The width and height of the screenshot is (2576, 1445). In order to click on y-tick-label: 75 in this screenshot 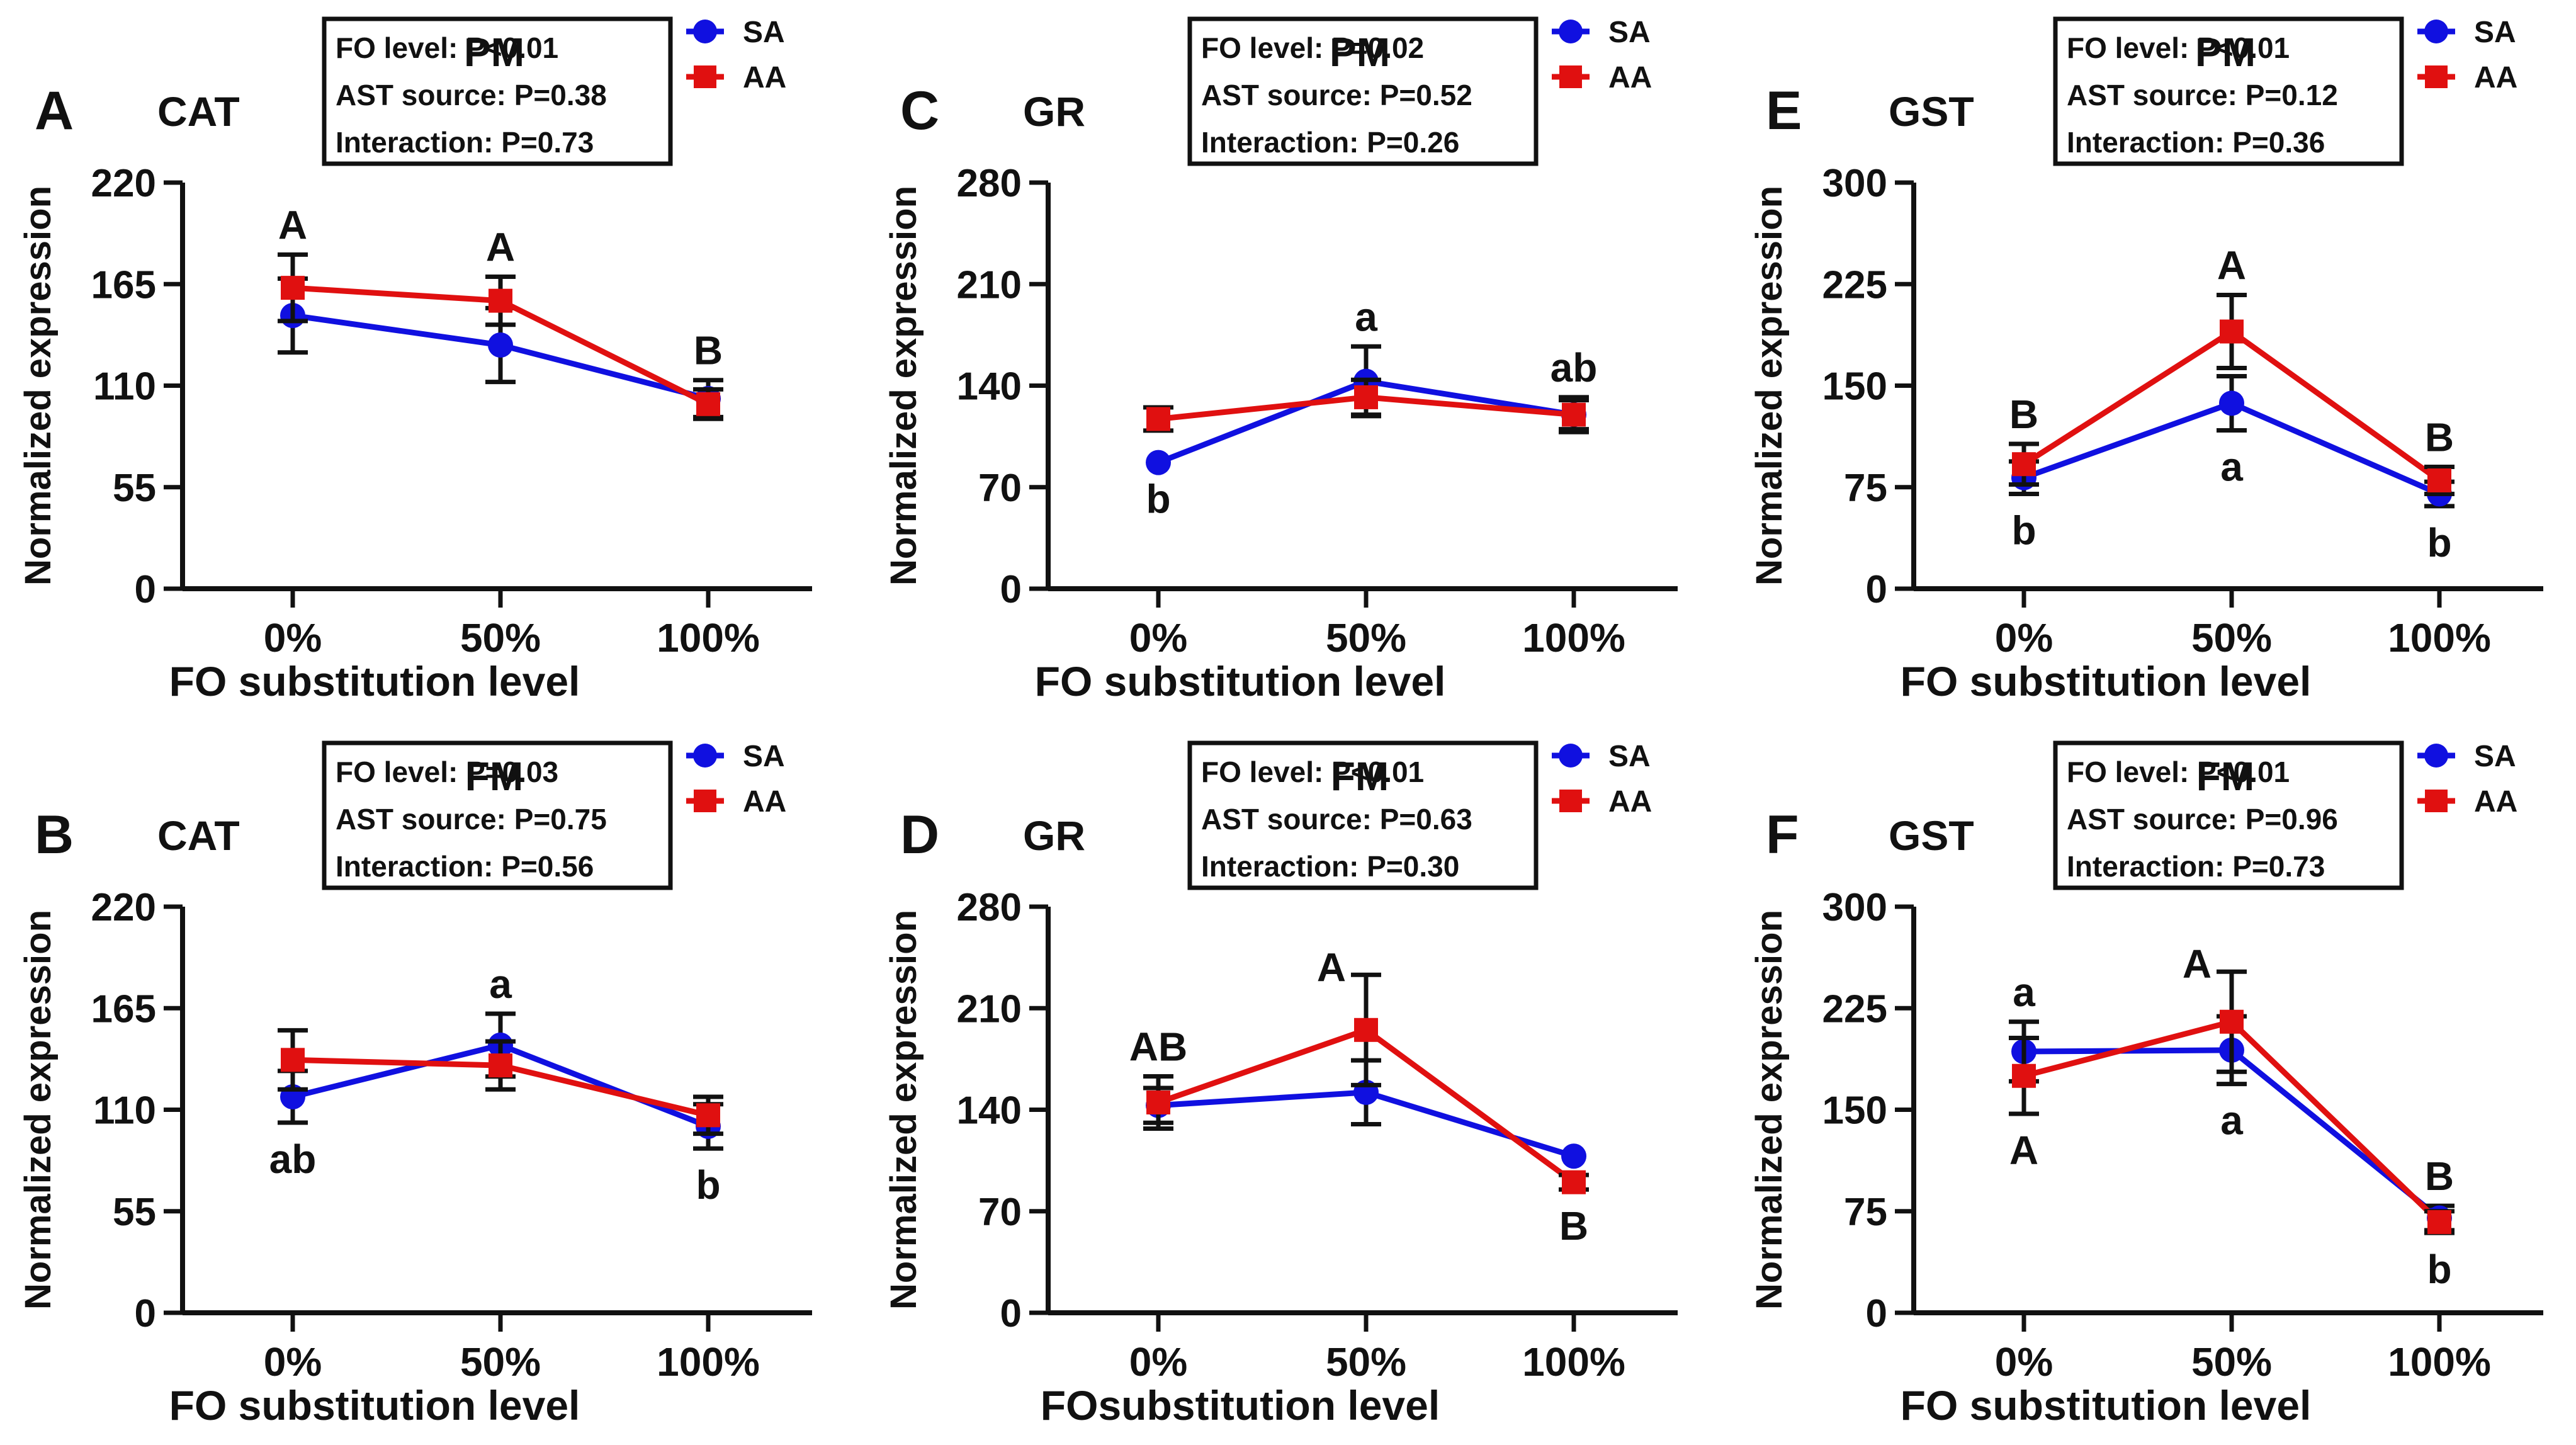, I will do `click(1865, 488)`.